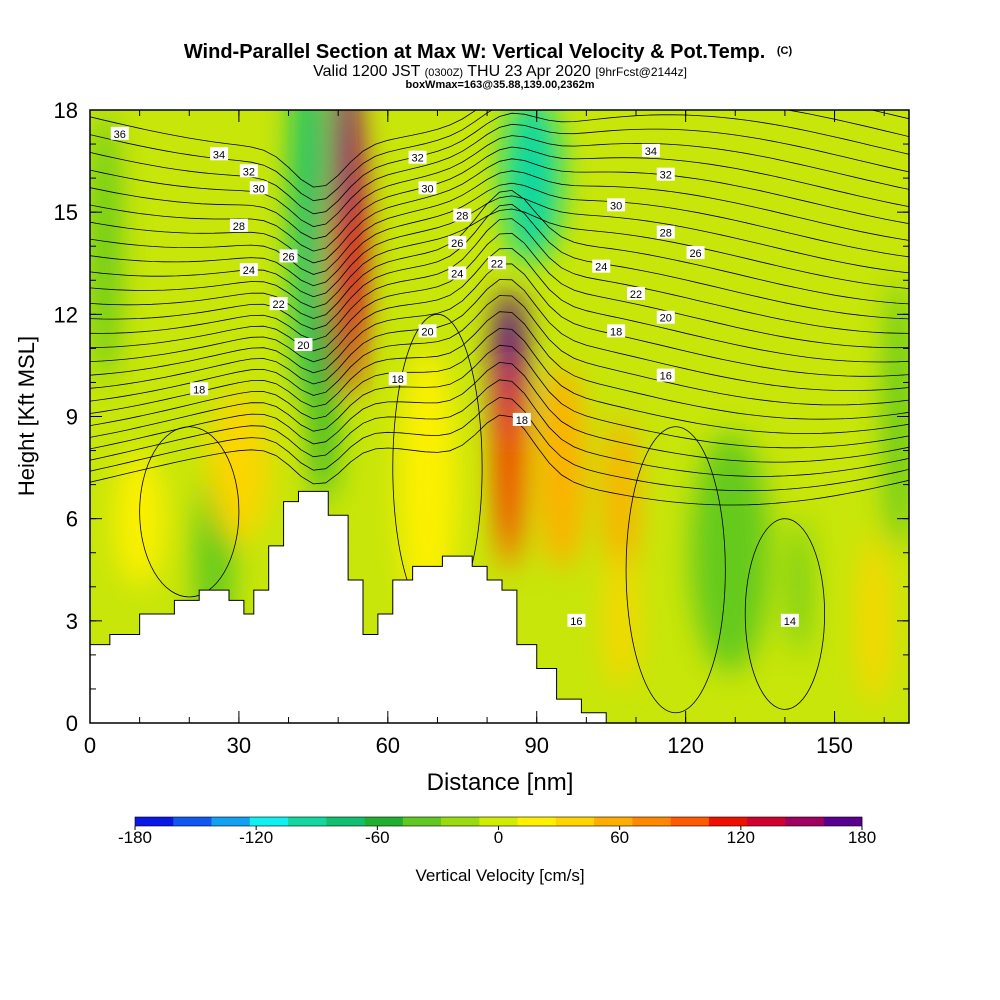 Image resolution: width=1000 pixels, height=1000 pixels. What do you see at coordinates (66, 212) in the screenshot?
I see `y-tick-label: 15` at bounding box center [66, 212].